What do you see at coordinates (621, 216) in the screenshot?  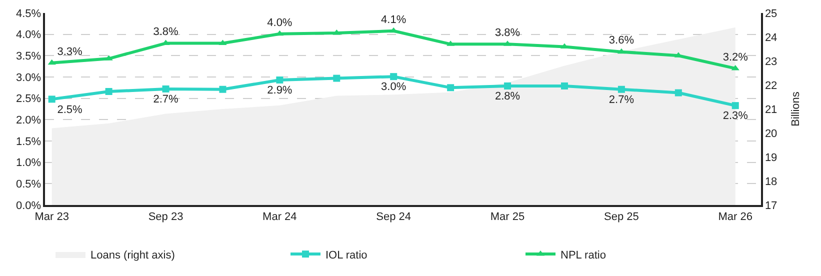 I see `x-tick-label: Sep 25` at bounding box center [621, 216].